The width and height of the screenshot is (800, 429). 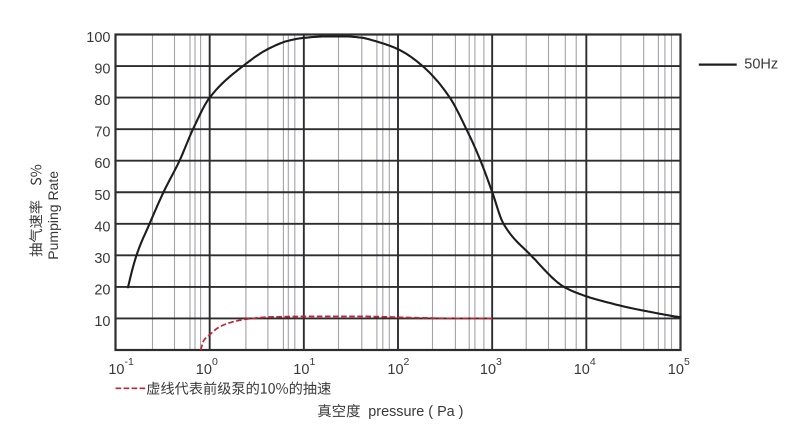 I want to click on svg-text: 30, so click(x=102, y=259).